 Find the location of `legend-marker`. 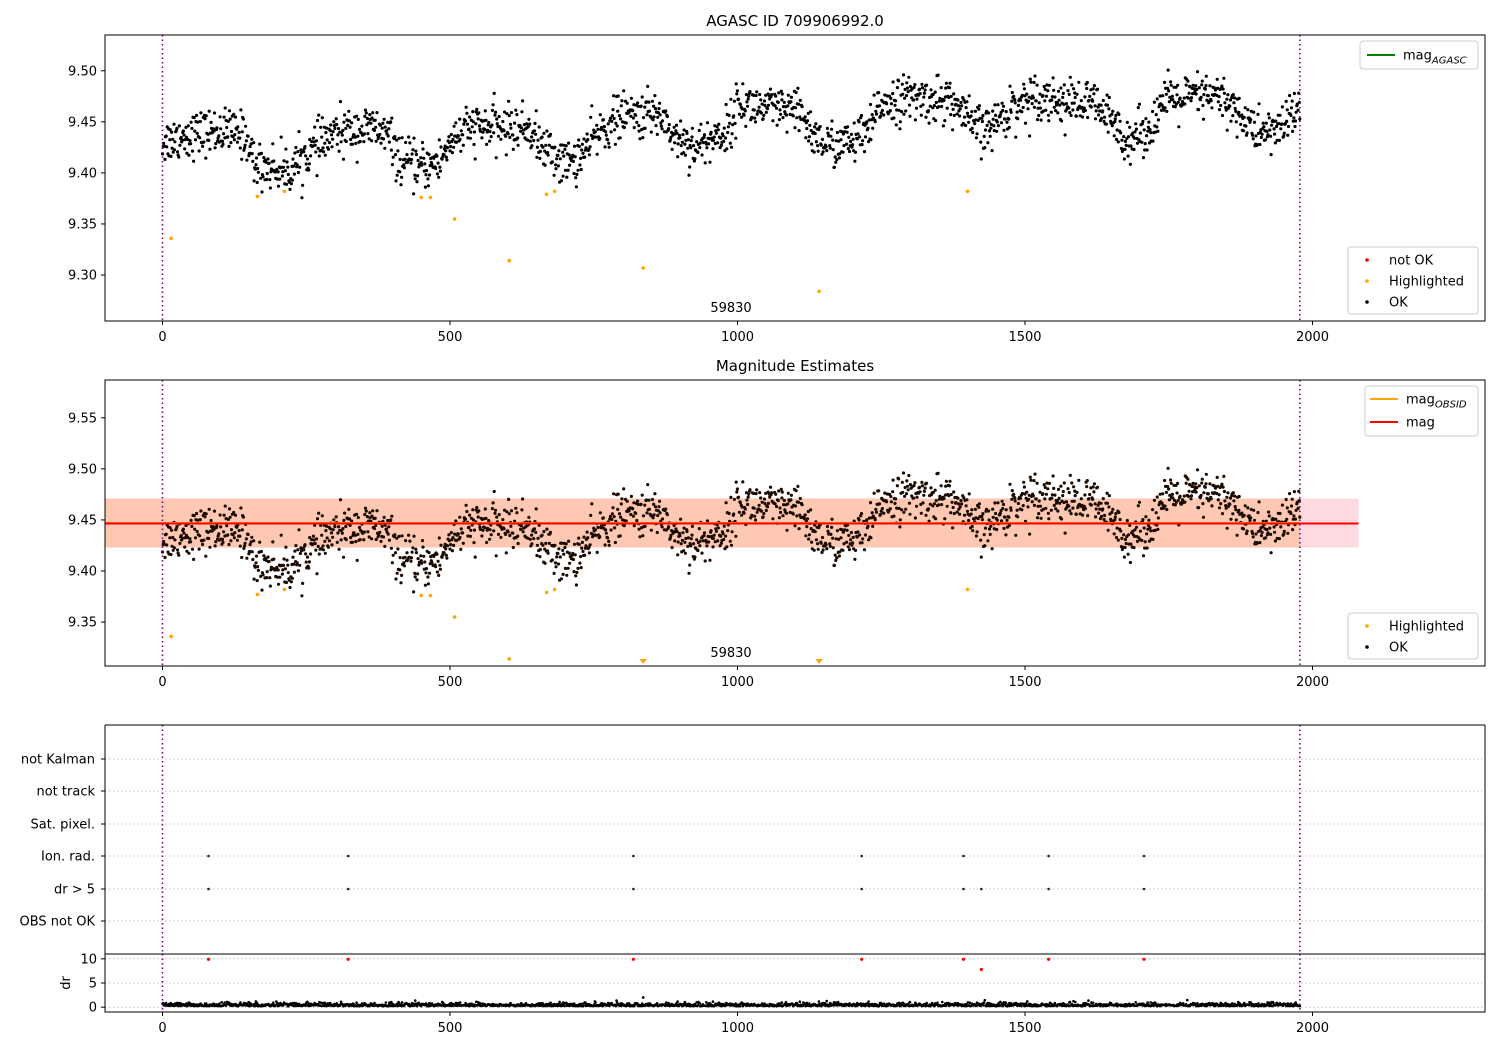

legend-marker is located at coordinates (1367, 302).